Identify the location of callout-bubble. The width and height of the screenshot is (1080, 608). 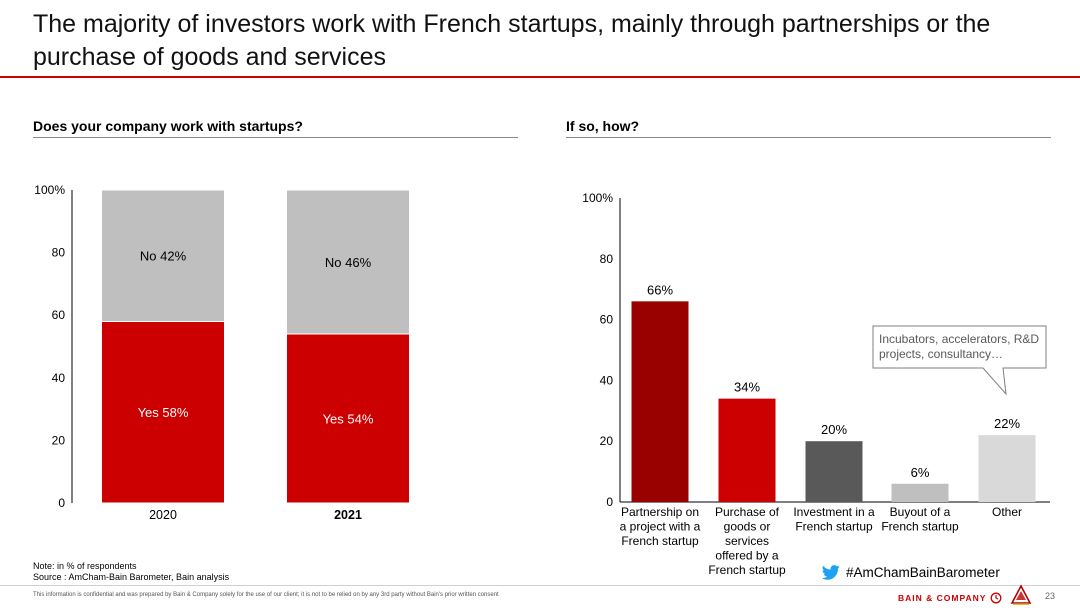
(959, 360).